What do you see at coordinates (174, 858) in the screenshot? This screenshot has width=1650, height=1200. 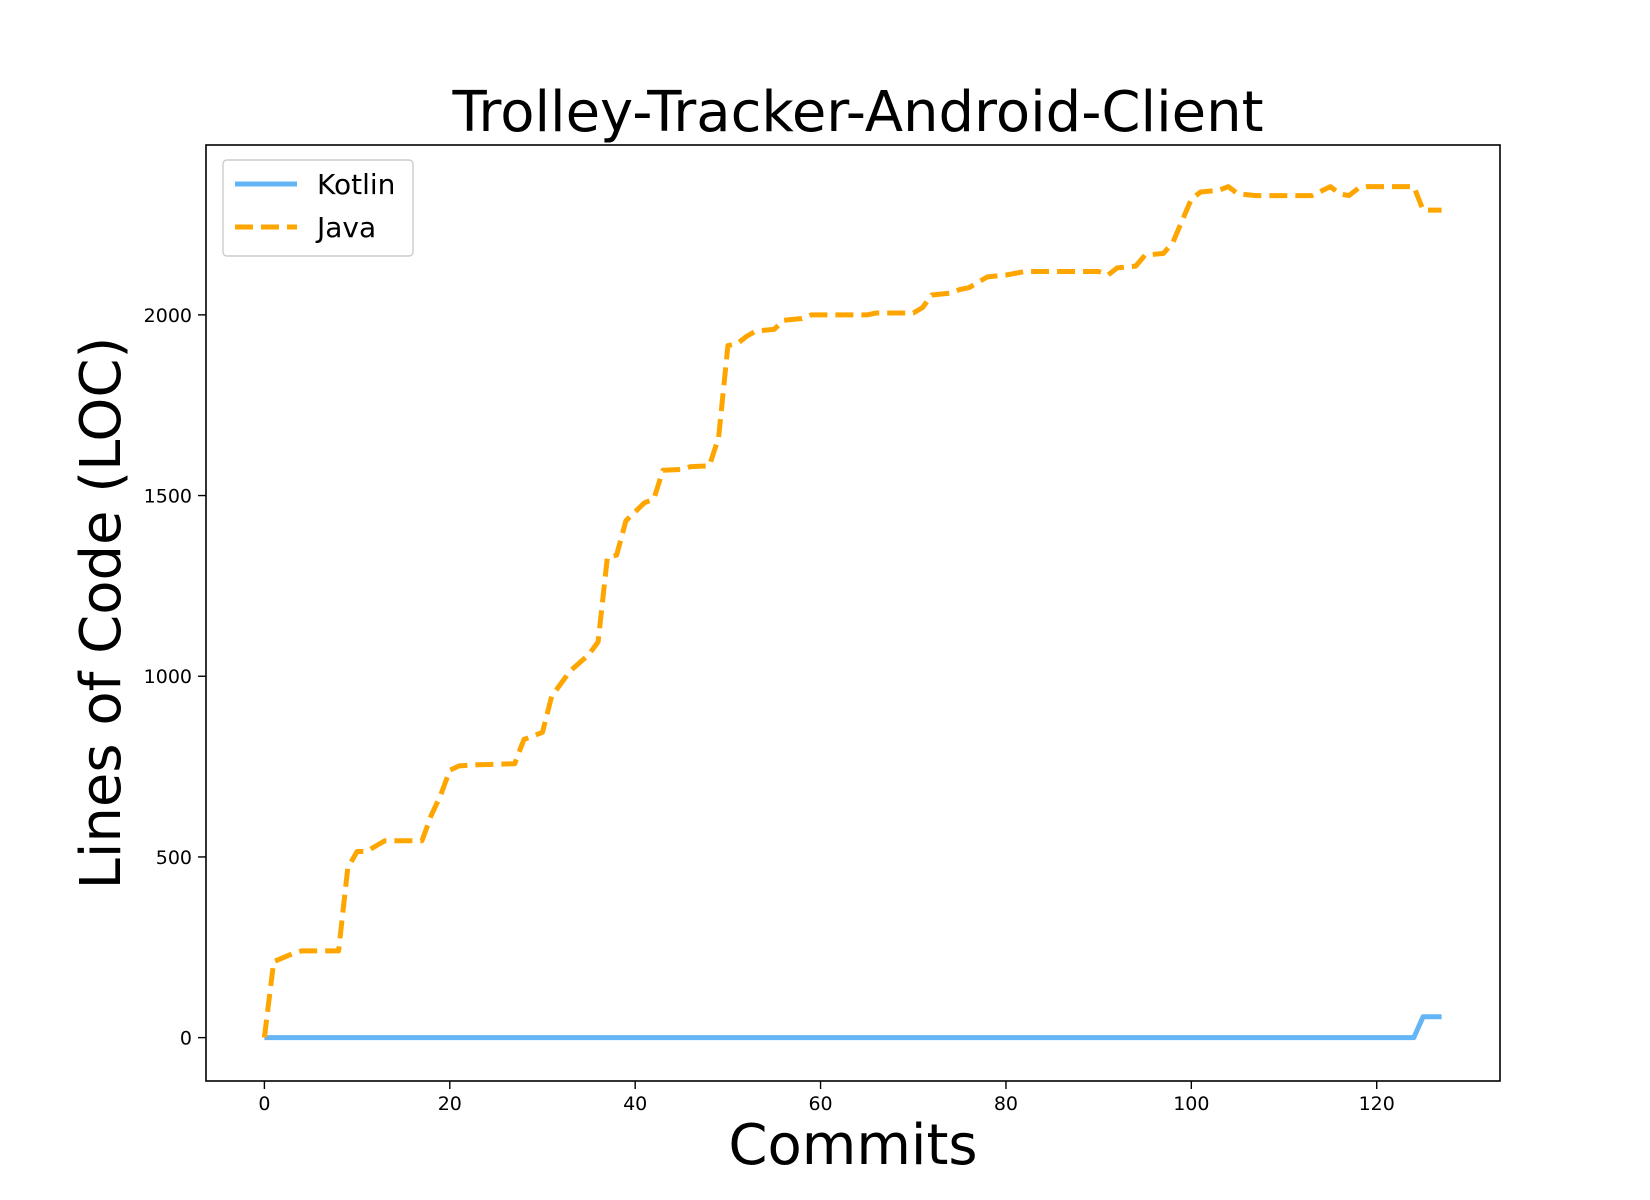 I see `y-tick-label: 500` at bounding box center [174, 858].